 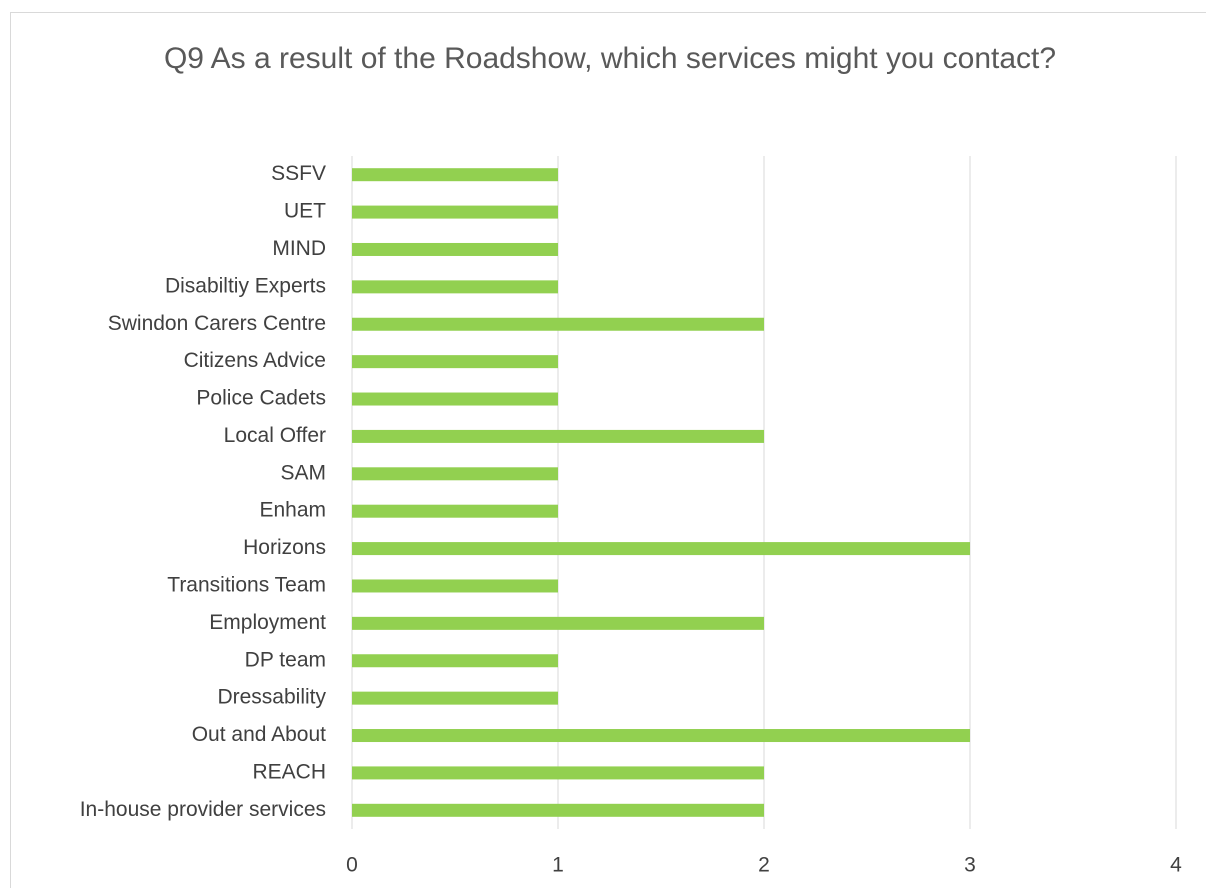 I want to click on y-tick-label: UET, so click(x=305, y=211).